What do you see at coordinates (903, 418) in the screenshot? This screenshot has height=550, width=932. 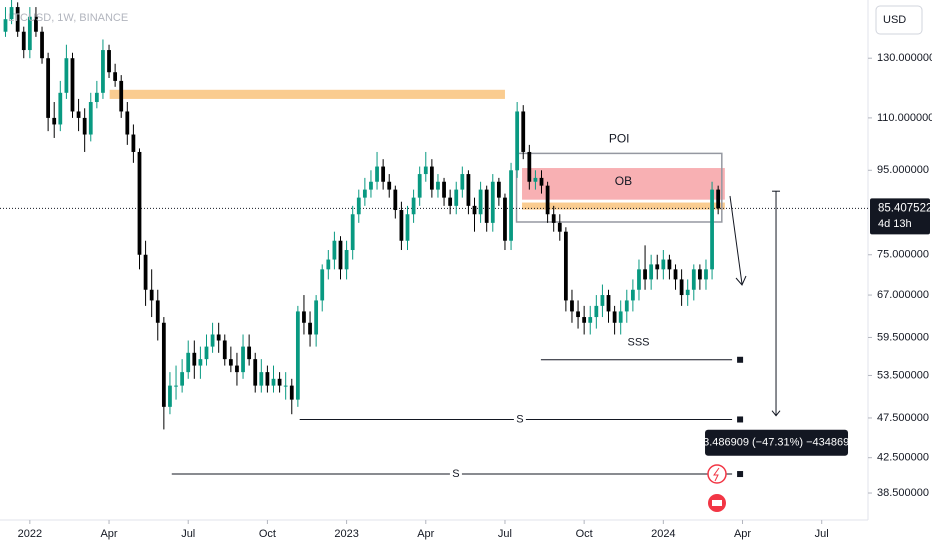 I see `y-tick-label: 47.500000` at bounding box center [903, 418].